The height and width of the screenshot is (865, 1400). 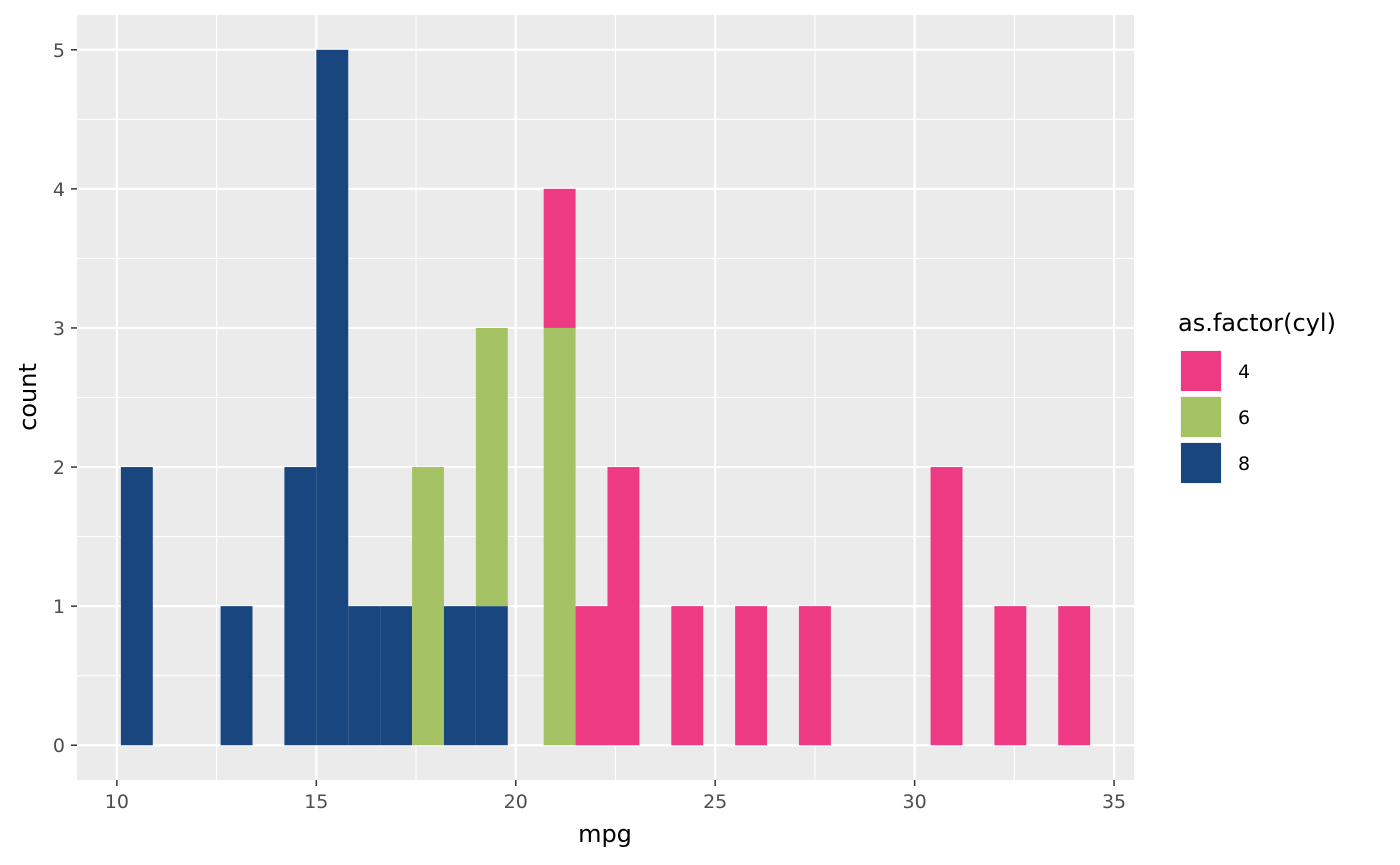 I want to click on legend-items: 4 6 8, so click(x=1215, y=417).